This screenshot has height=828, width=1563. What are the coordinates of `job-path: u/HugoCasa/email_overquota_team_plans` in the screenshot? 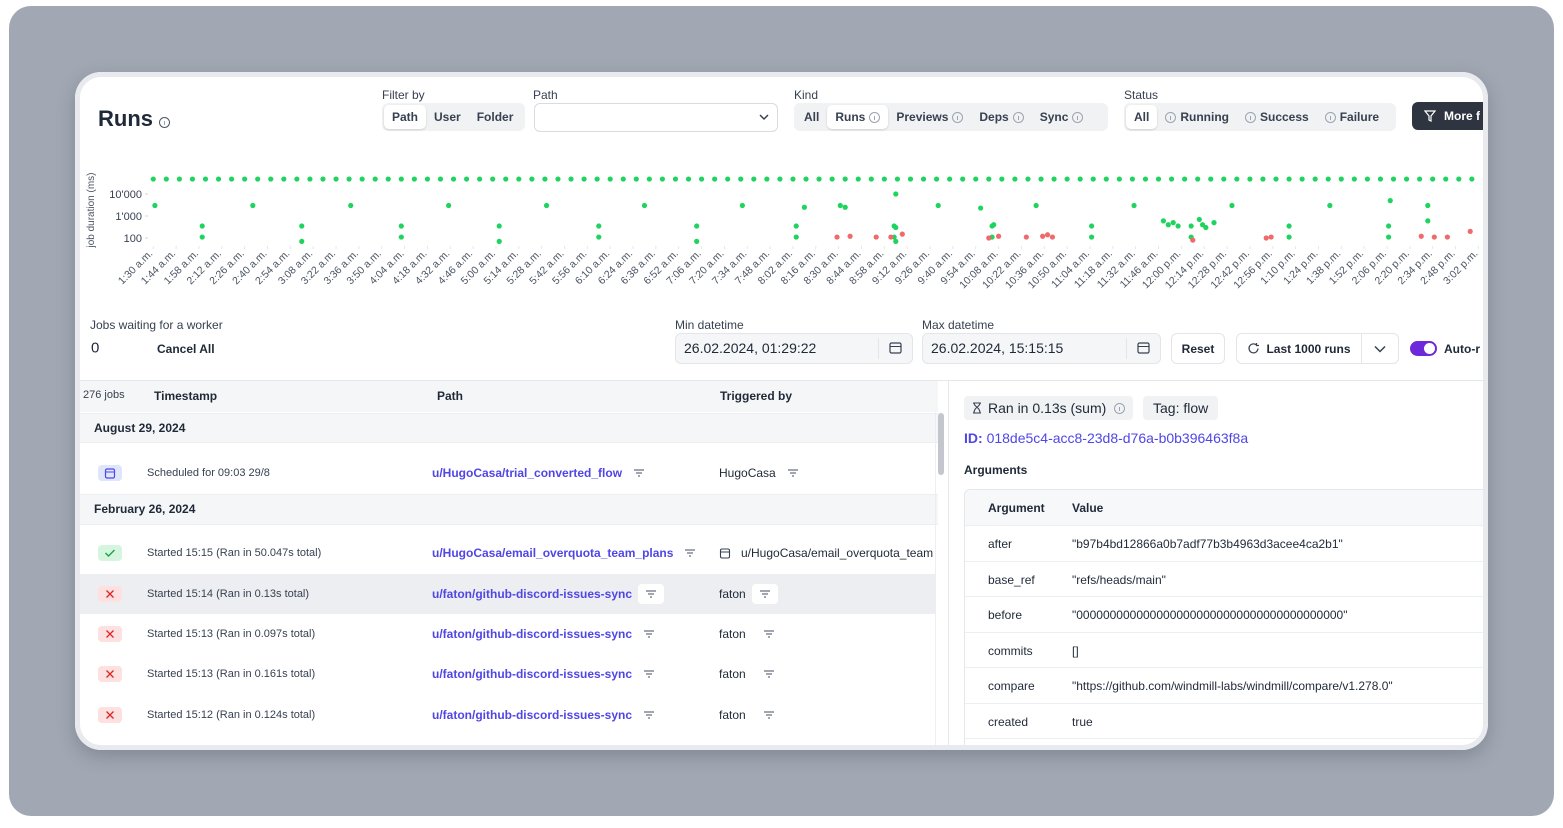 It's located at (552, 553).